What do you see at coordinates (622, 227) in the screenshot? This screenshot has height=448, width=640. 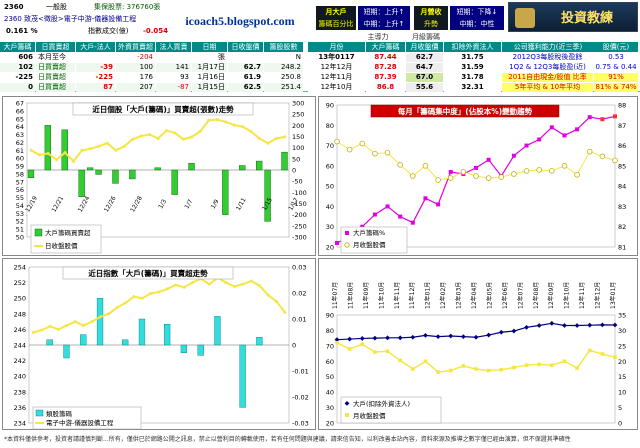 I see `c3-right-tick-6: 82` at bounding box center [622, 227].